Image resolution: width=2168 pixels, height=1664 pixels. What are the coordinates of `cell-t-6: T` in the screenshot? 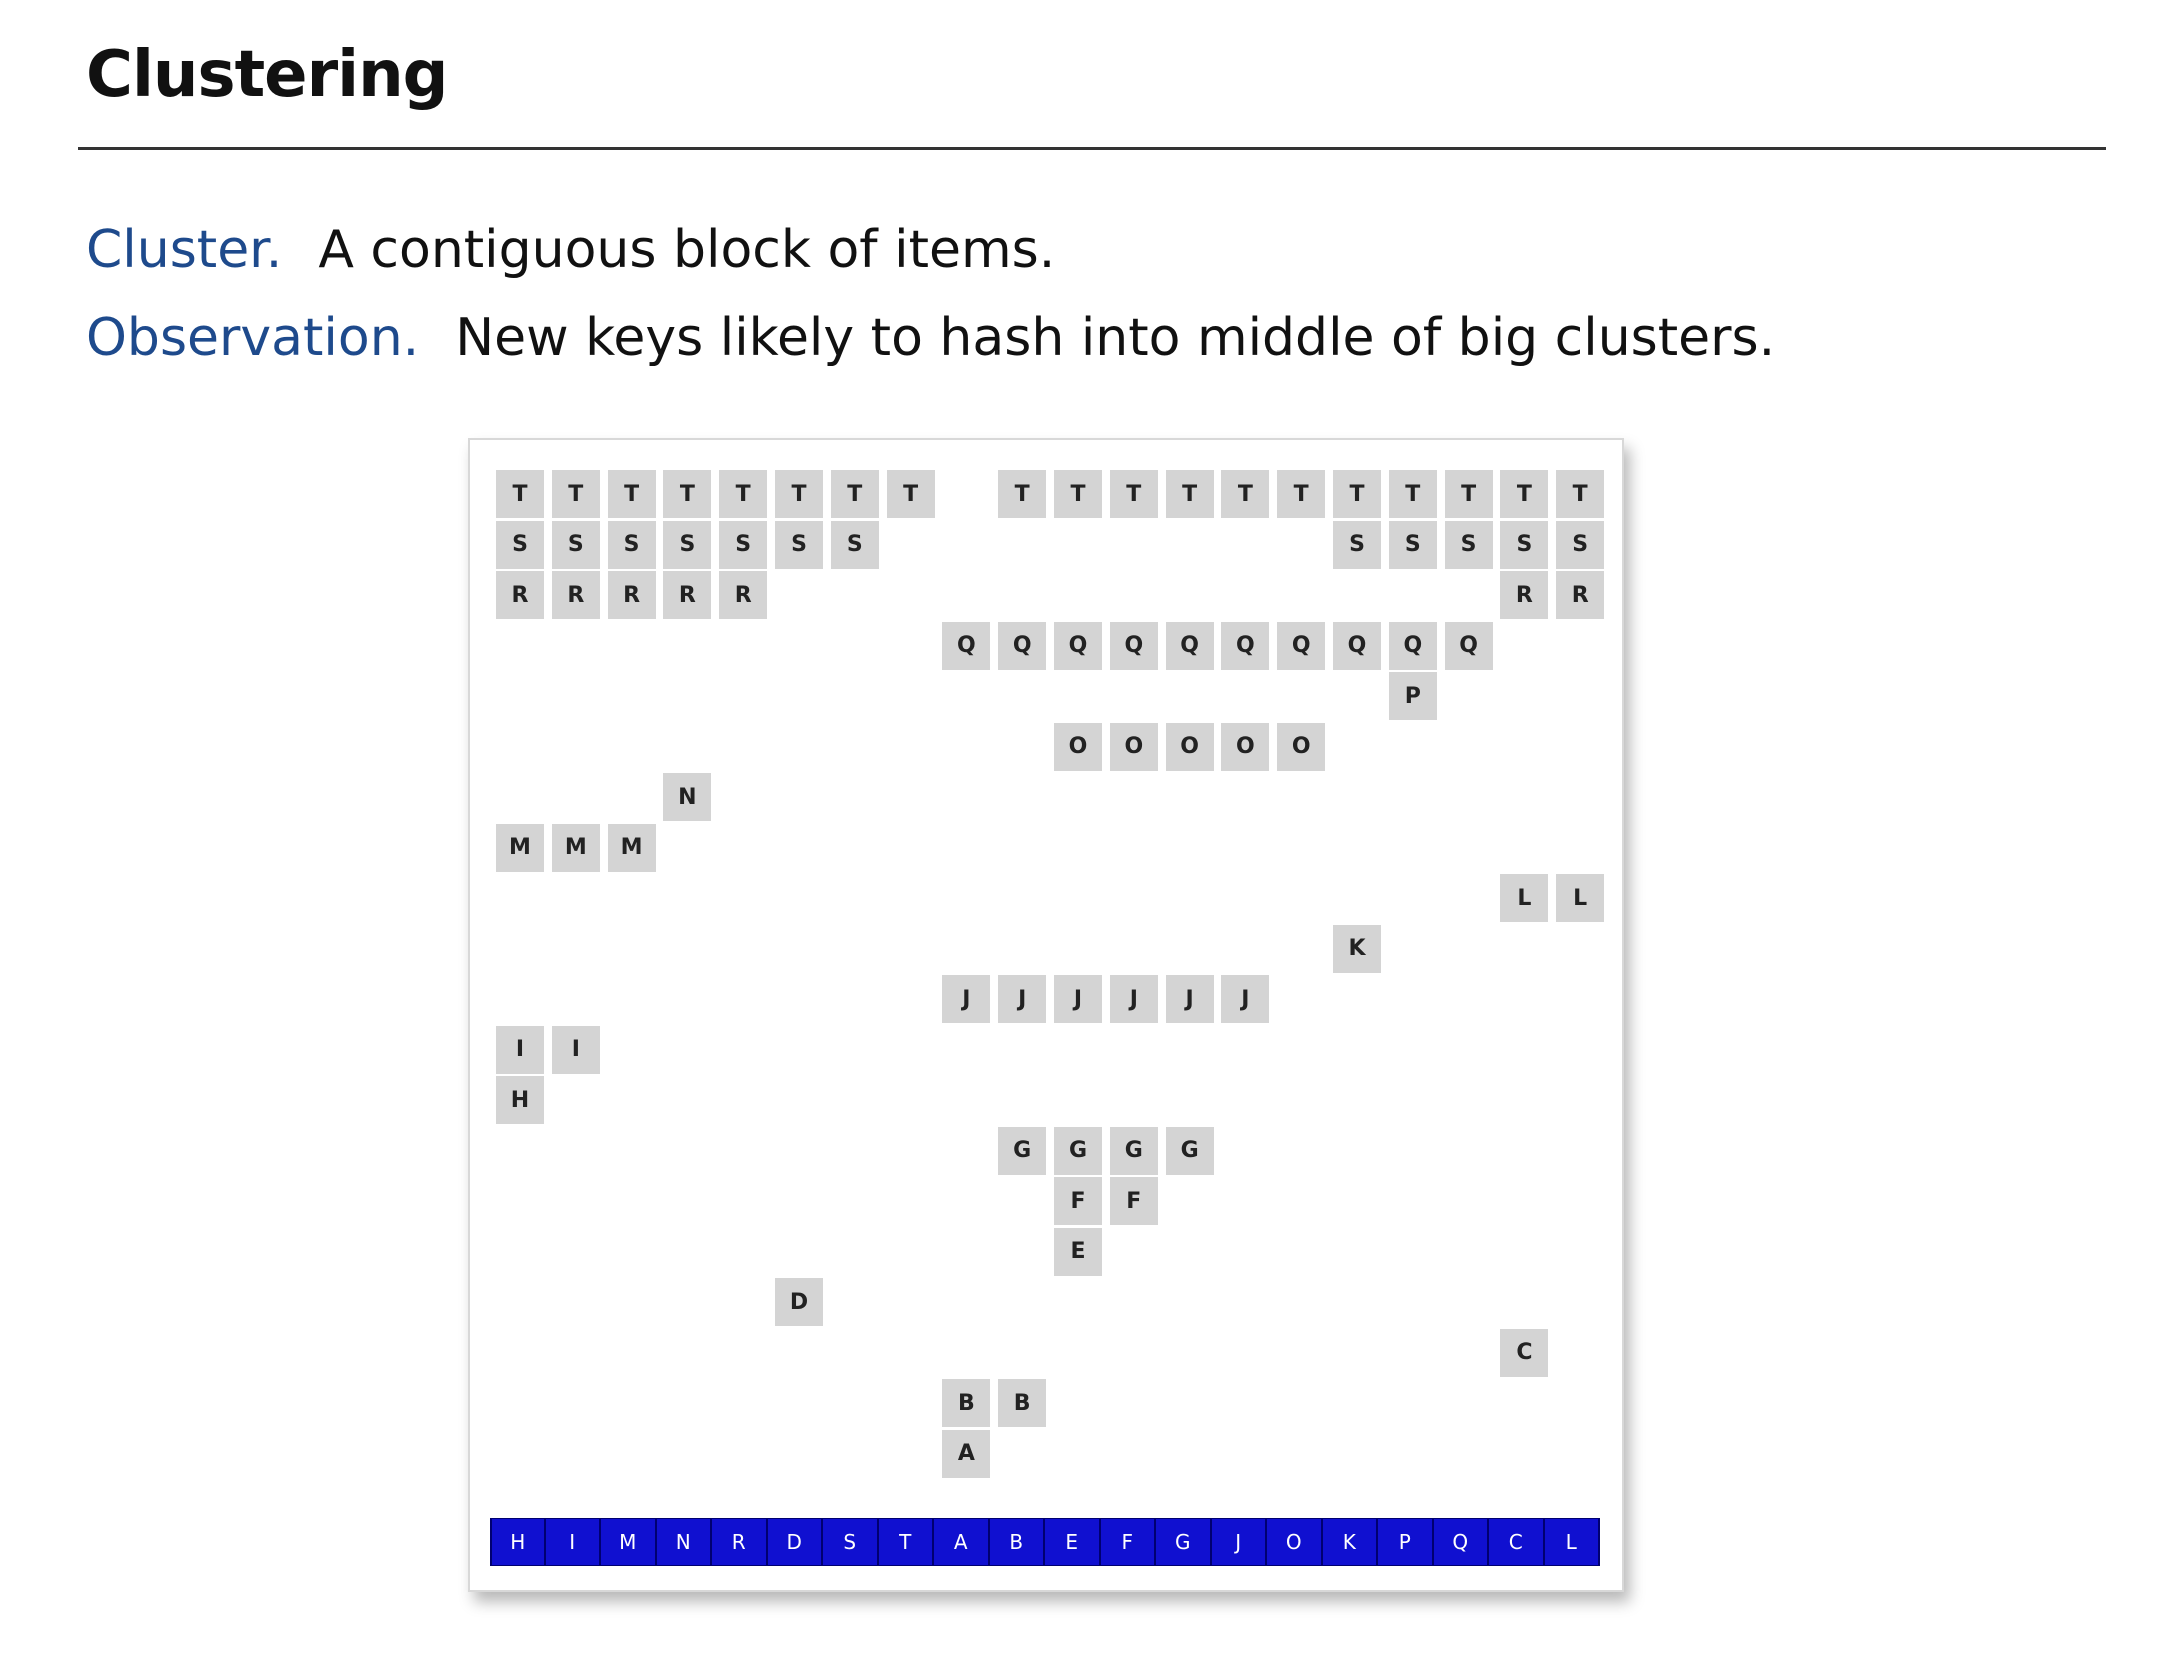 It's located at (854, 494).